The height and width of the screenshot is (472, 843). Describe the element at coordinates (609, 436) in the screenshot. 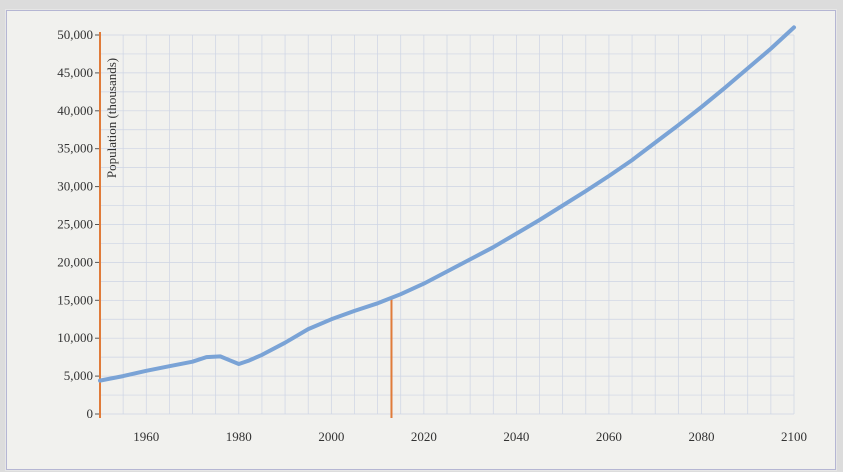

I see `x-tick-label: 2060` at that location.